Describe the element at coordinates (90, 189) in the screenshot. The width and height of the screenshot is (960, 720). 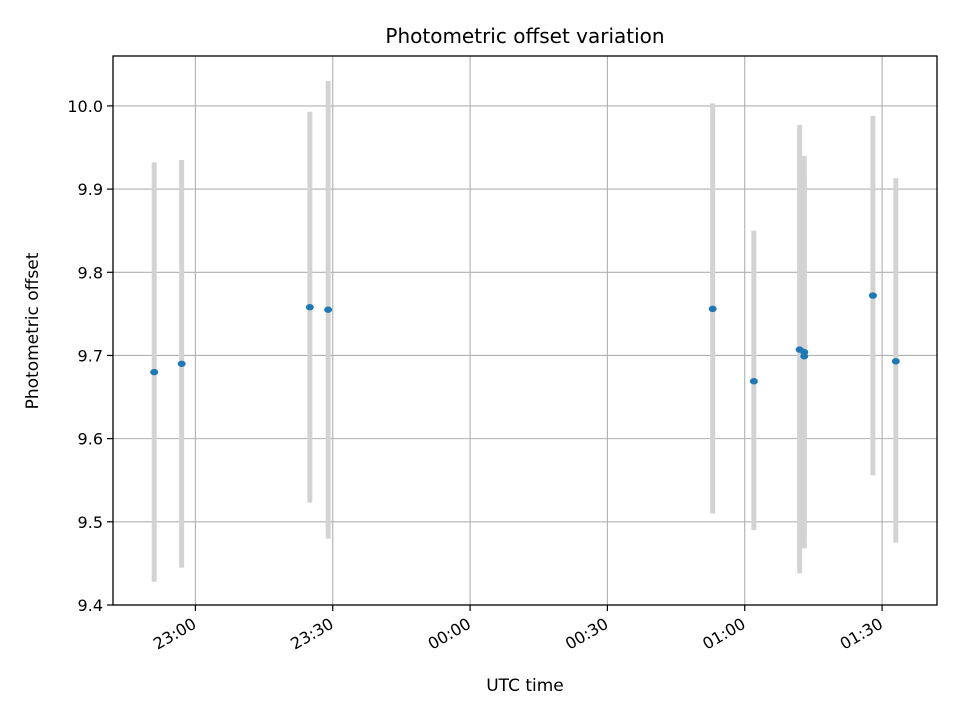
I see `y-tick-label: 9.9` at that location.